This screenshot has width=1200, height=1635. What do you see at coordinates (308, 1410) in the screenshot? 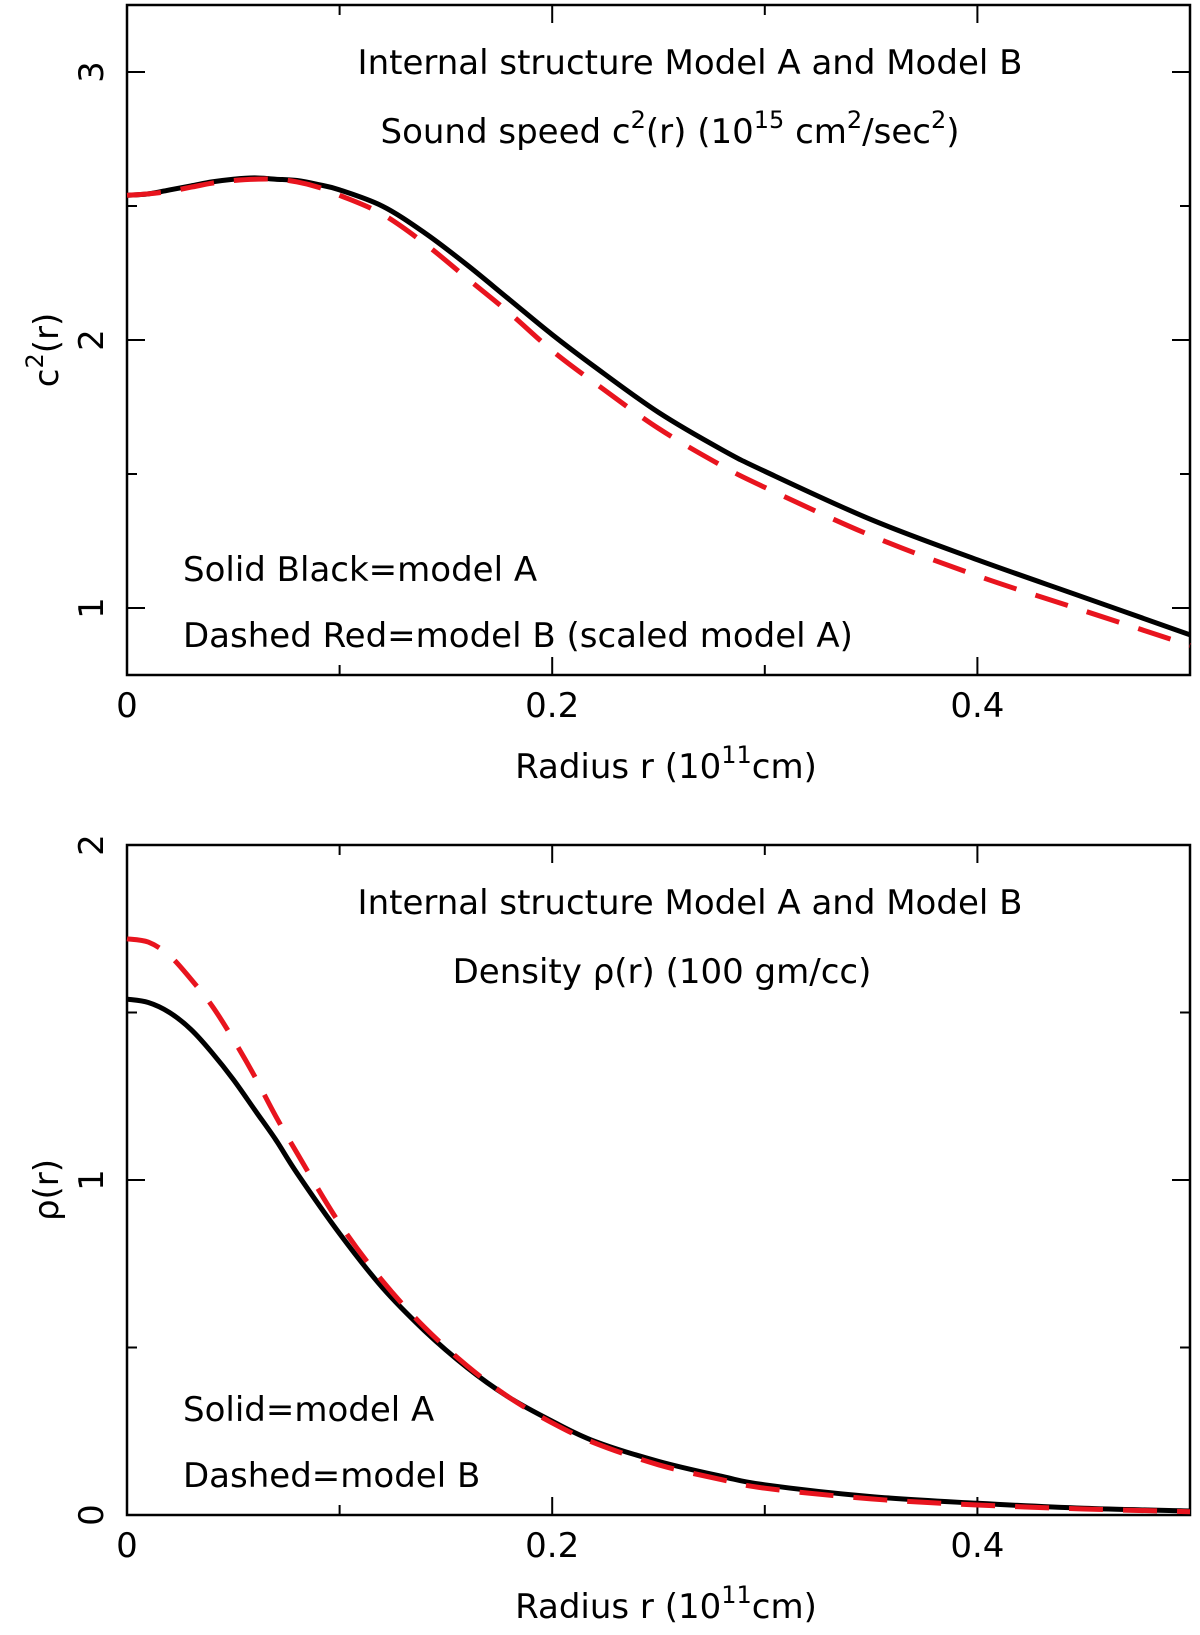
I see `annotation-model-a: Solid=model A` at bounding box center [308, 1410].